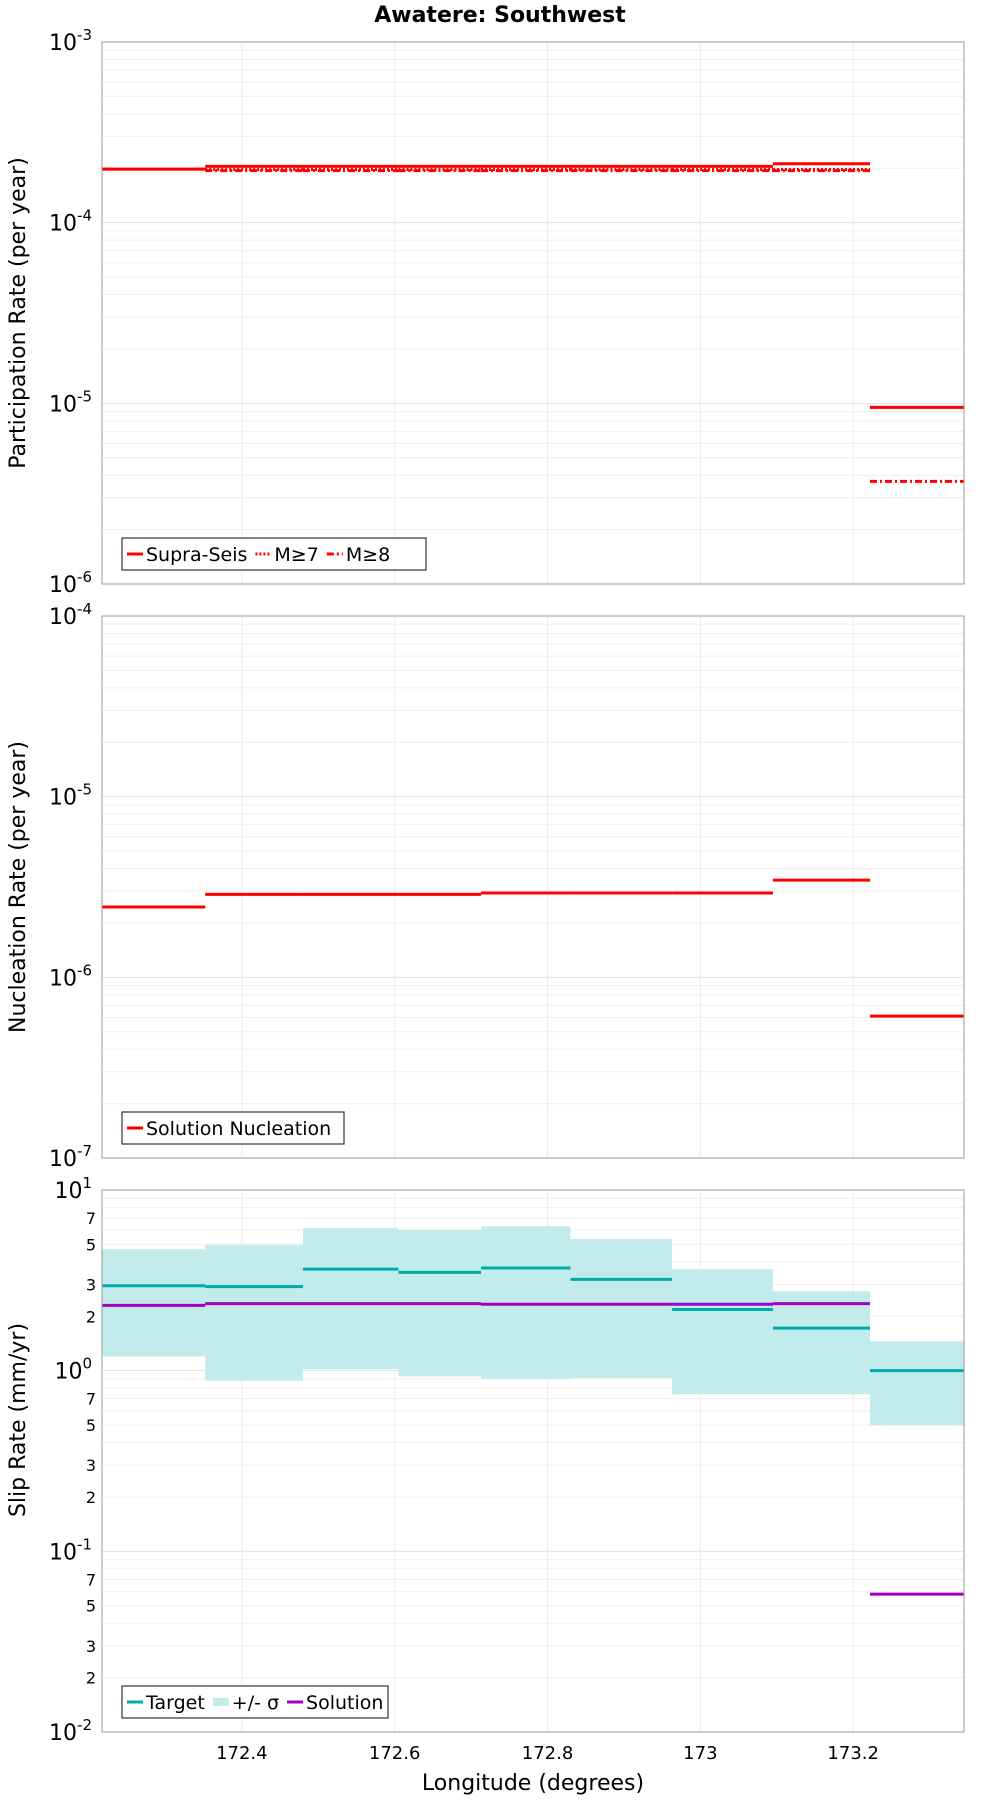  I want to click on x-tick-label: 172.4, so click(242, 1753).